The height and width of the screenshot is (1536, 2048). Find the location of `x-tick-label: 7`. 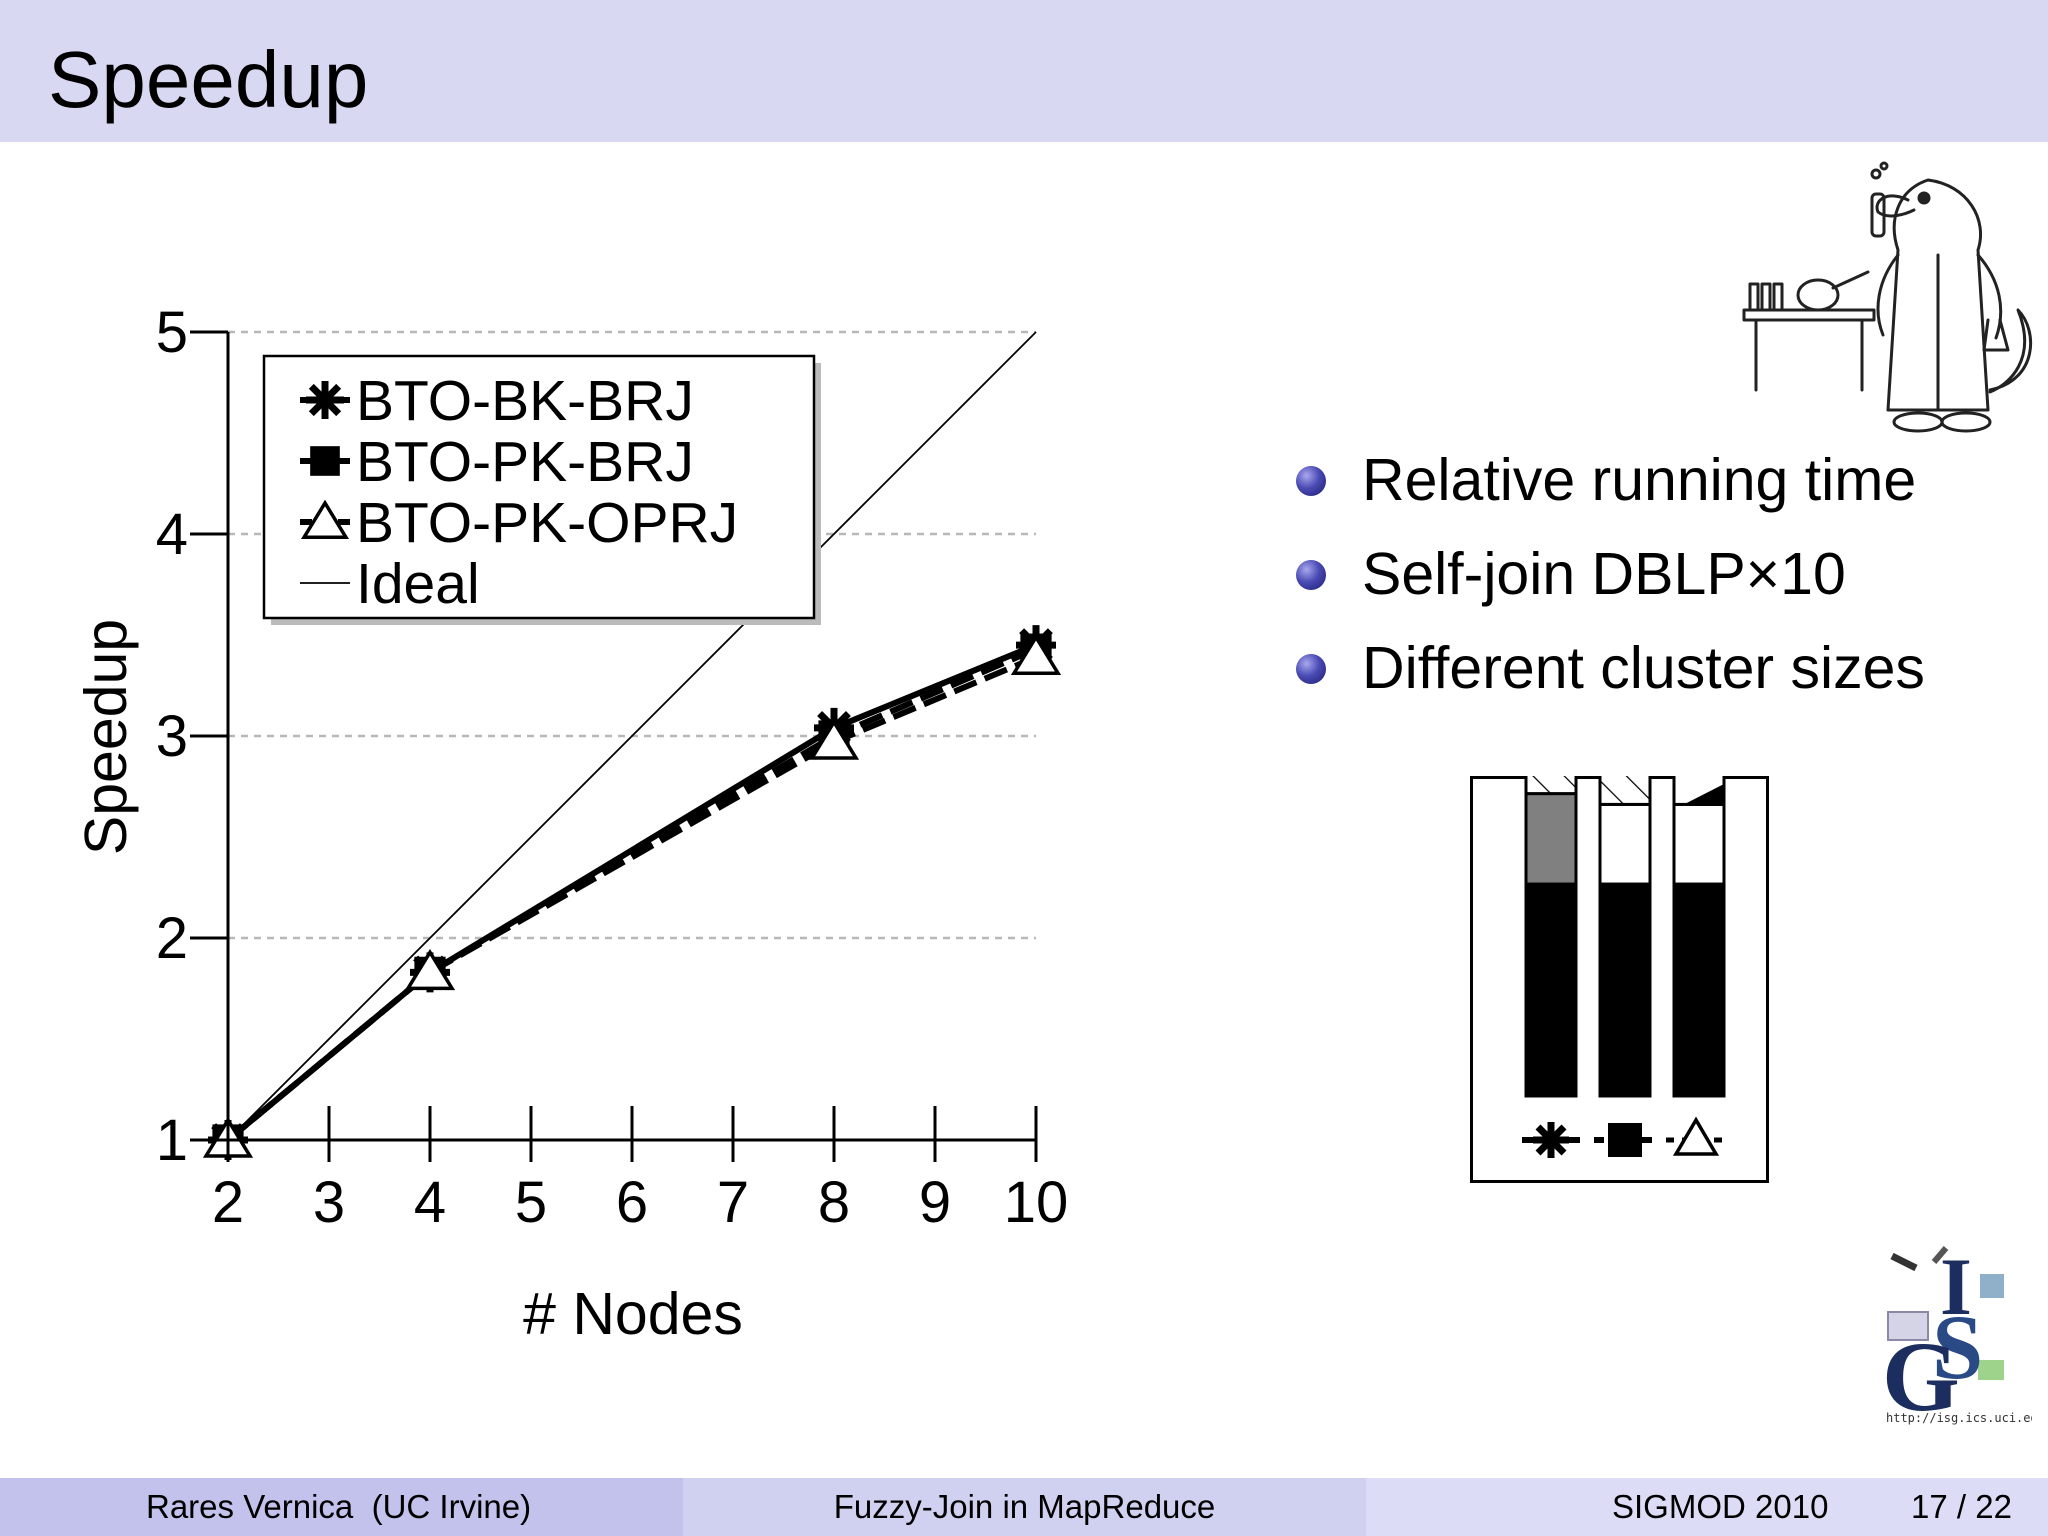

x-tick-label: 7 is located at coordinates (733, 1202).